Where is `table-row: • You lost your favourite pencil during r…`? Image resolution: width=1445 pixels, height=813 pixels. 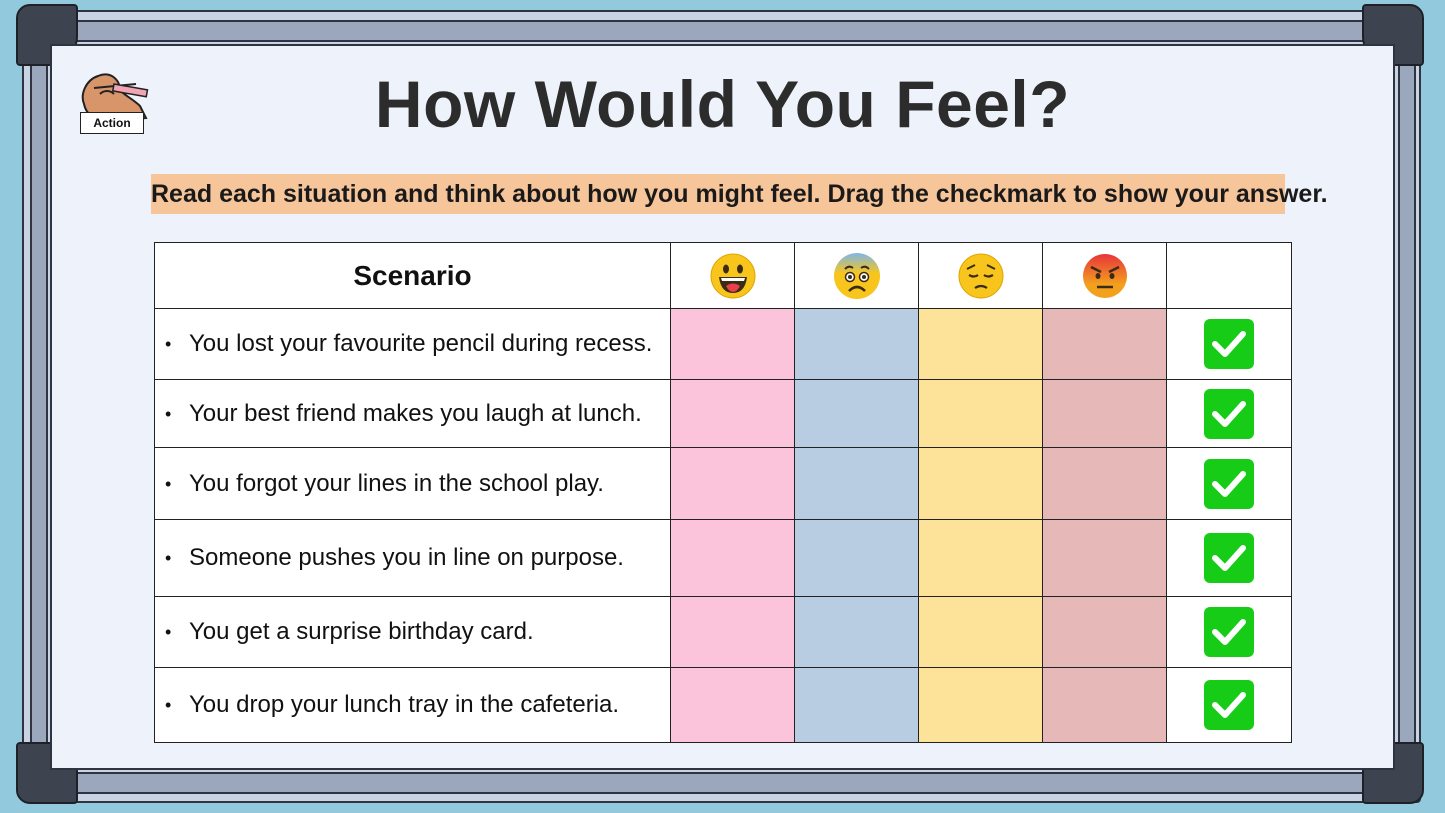 table-row: • You lost your favourite pencil during r… is located at coordinates (723, 344).